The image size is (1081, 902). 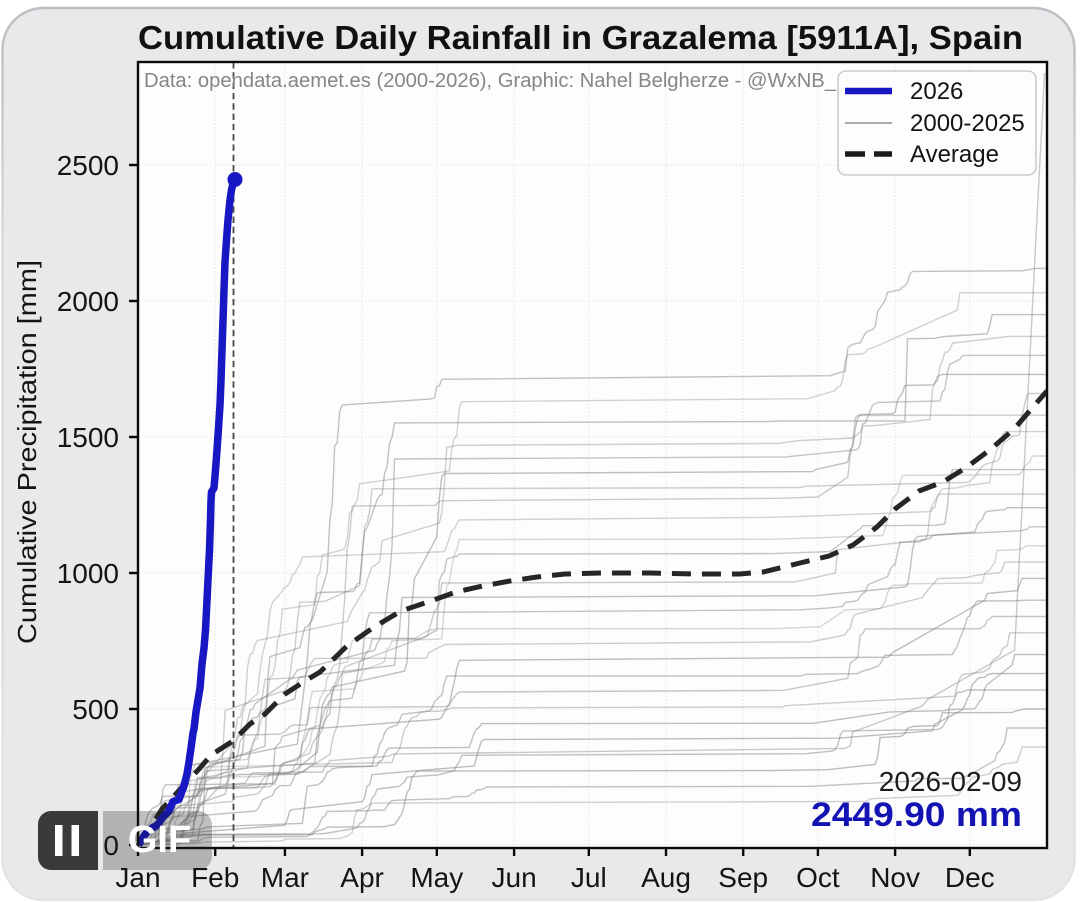 I want to click on svg-text: 1000, so click(x=88, y=573).